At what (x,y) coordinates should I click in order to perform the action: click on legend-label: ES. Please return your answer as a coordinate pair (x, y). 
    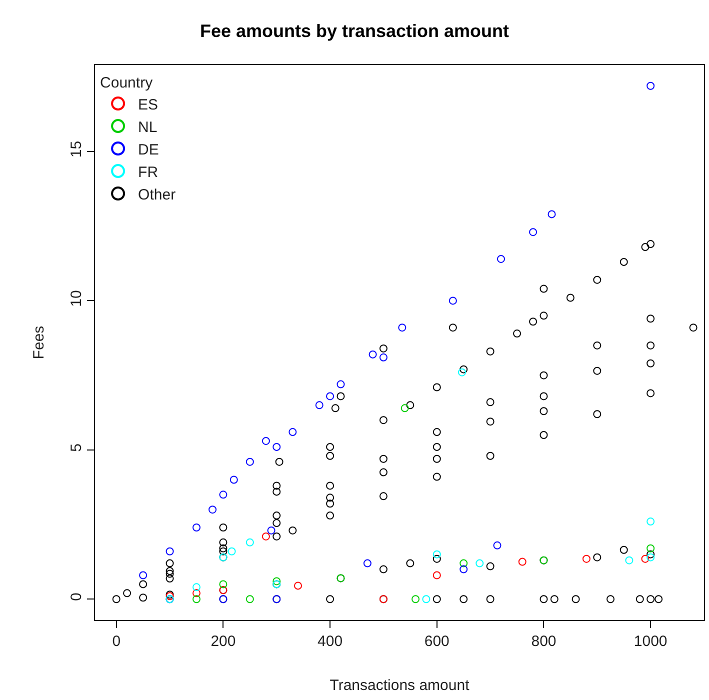
    Looking at the image, I should click on (148, 105).